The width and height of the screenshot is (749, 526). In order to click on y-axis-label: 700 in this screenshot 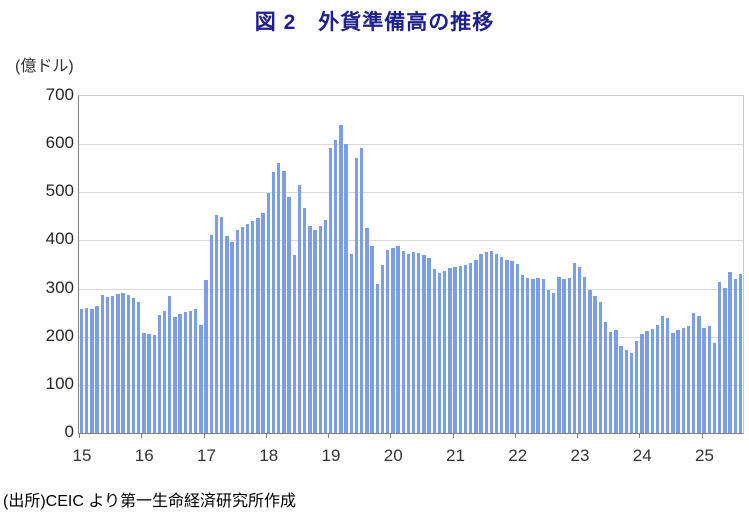, I will do `click(59, 94)`.